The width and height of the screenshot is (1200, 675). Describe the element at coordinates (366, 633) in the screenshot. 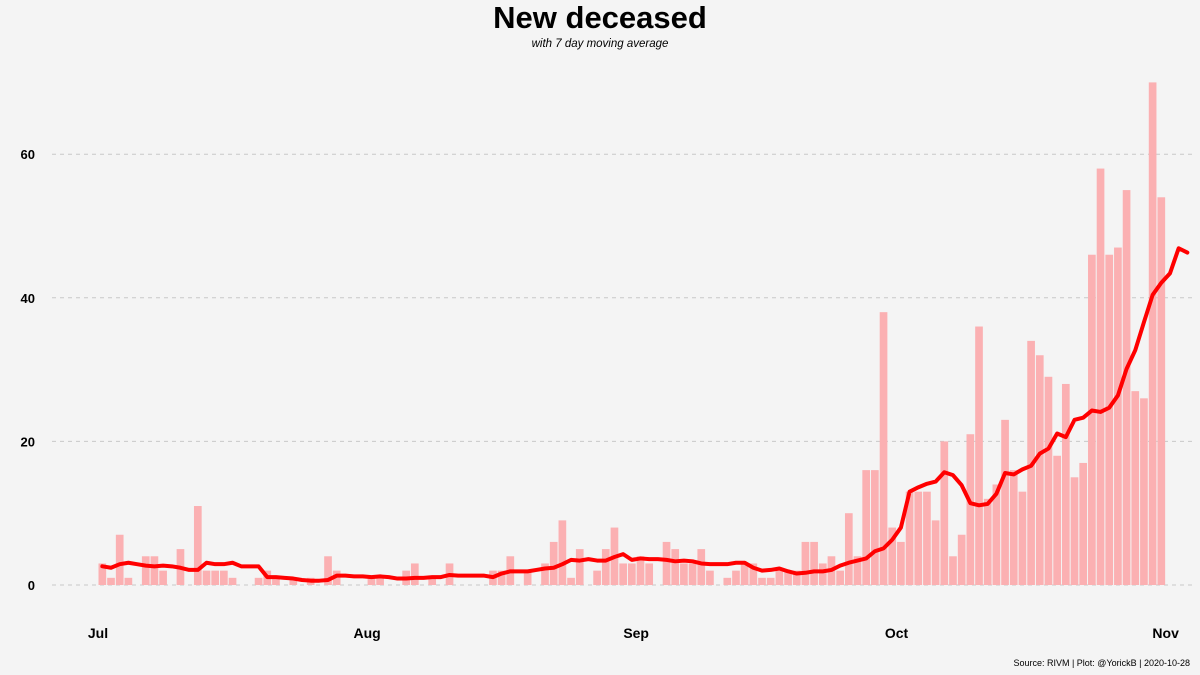

I see `x-tick-label: Aug` at that location.